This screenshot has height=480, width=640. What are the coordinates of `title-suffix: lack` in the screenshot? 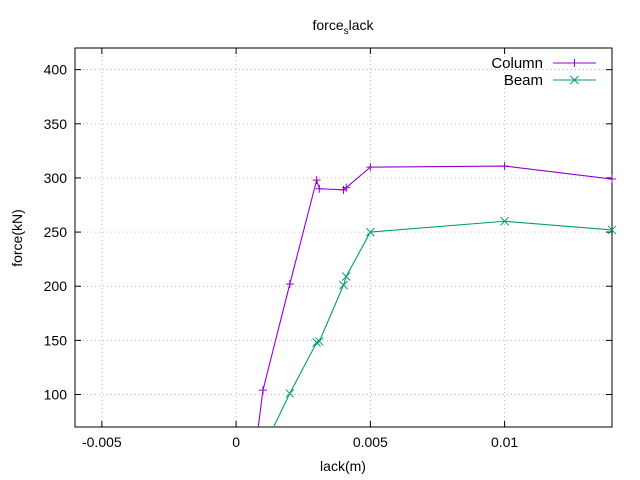 It's located at (362, 25).